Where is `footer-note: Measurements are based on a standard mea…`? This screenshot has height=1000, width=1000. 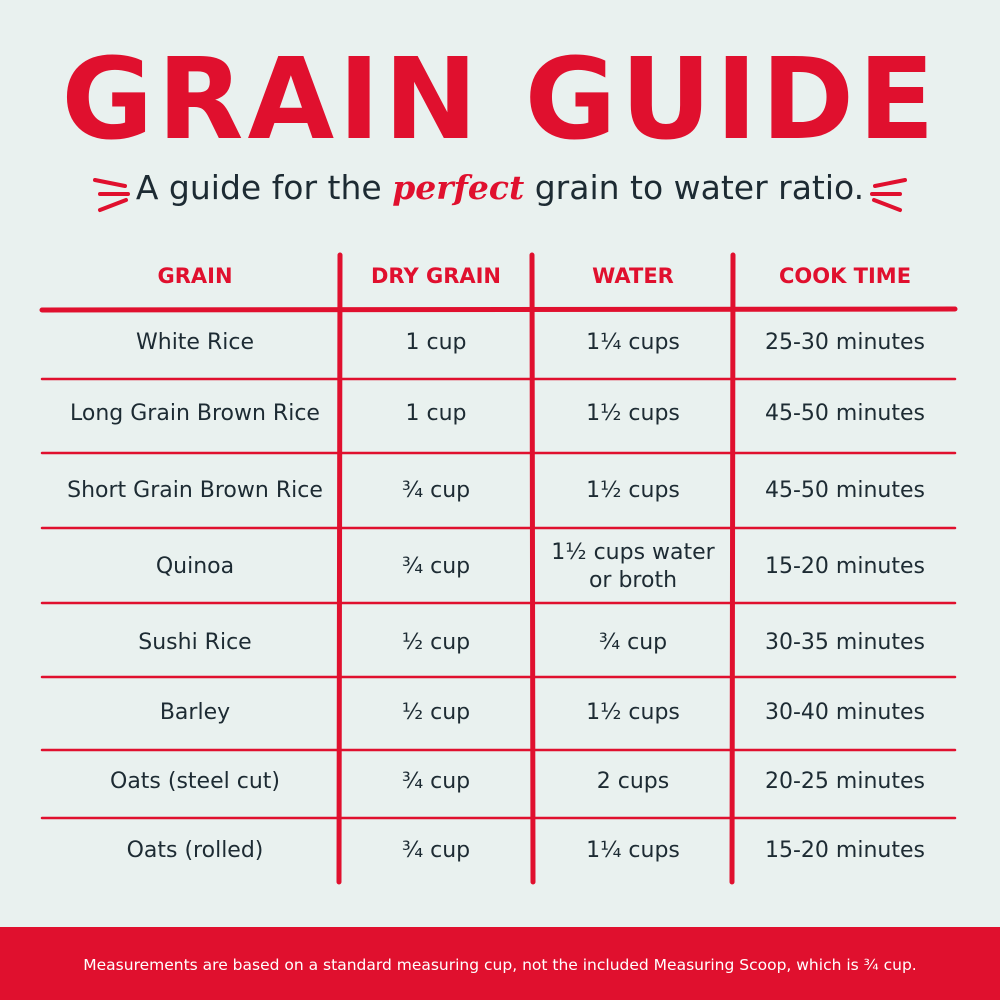
footer-note: Measurements are based on a standard mea… is located at coordinates (500, 965).